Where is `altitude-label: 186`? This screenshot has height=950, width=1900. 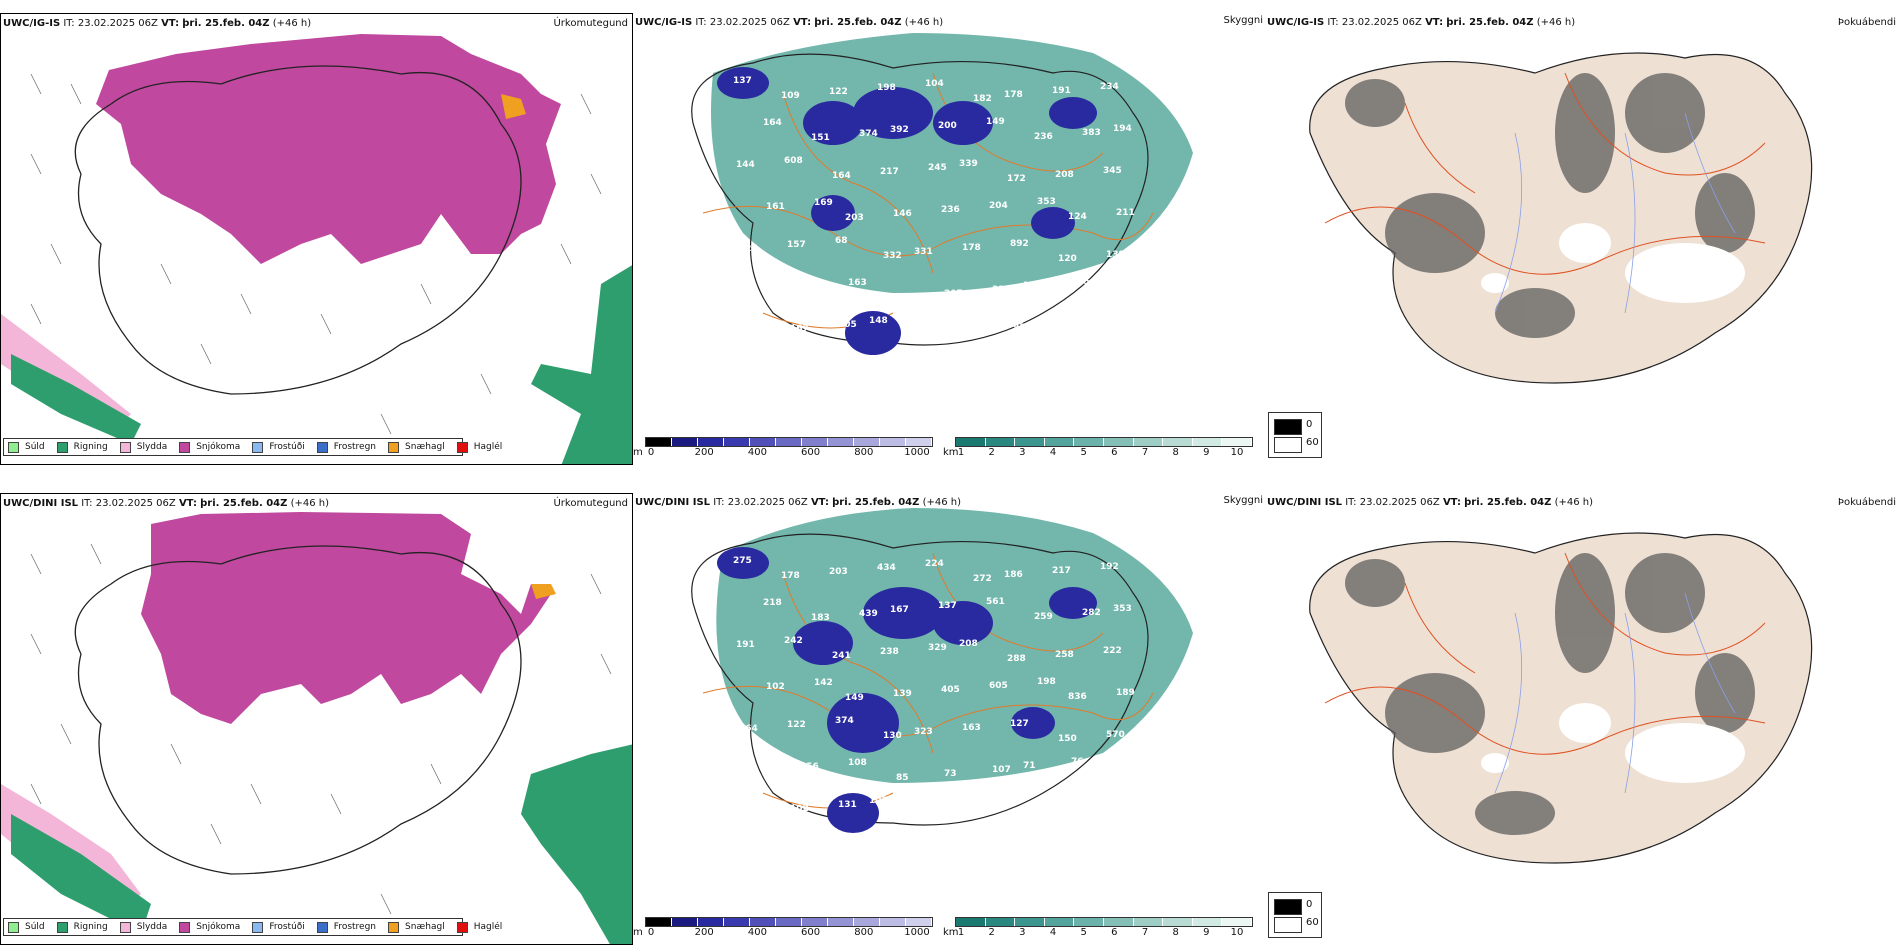 altitude-label: 186 is located at coordinates (1013, 575).